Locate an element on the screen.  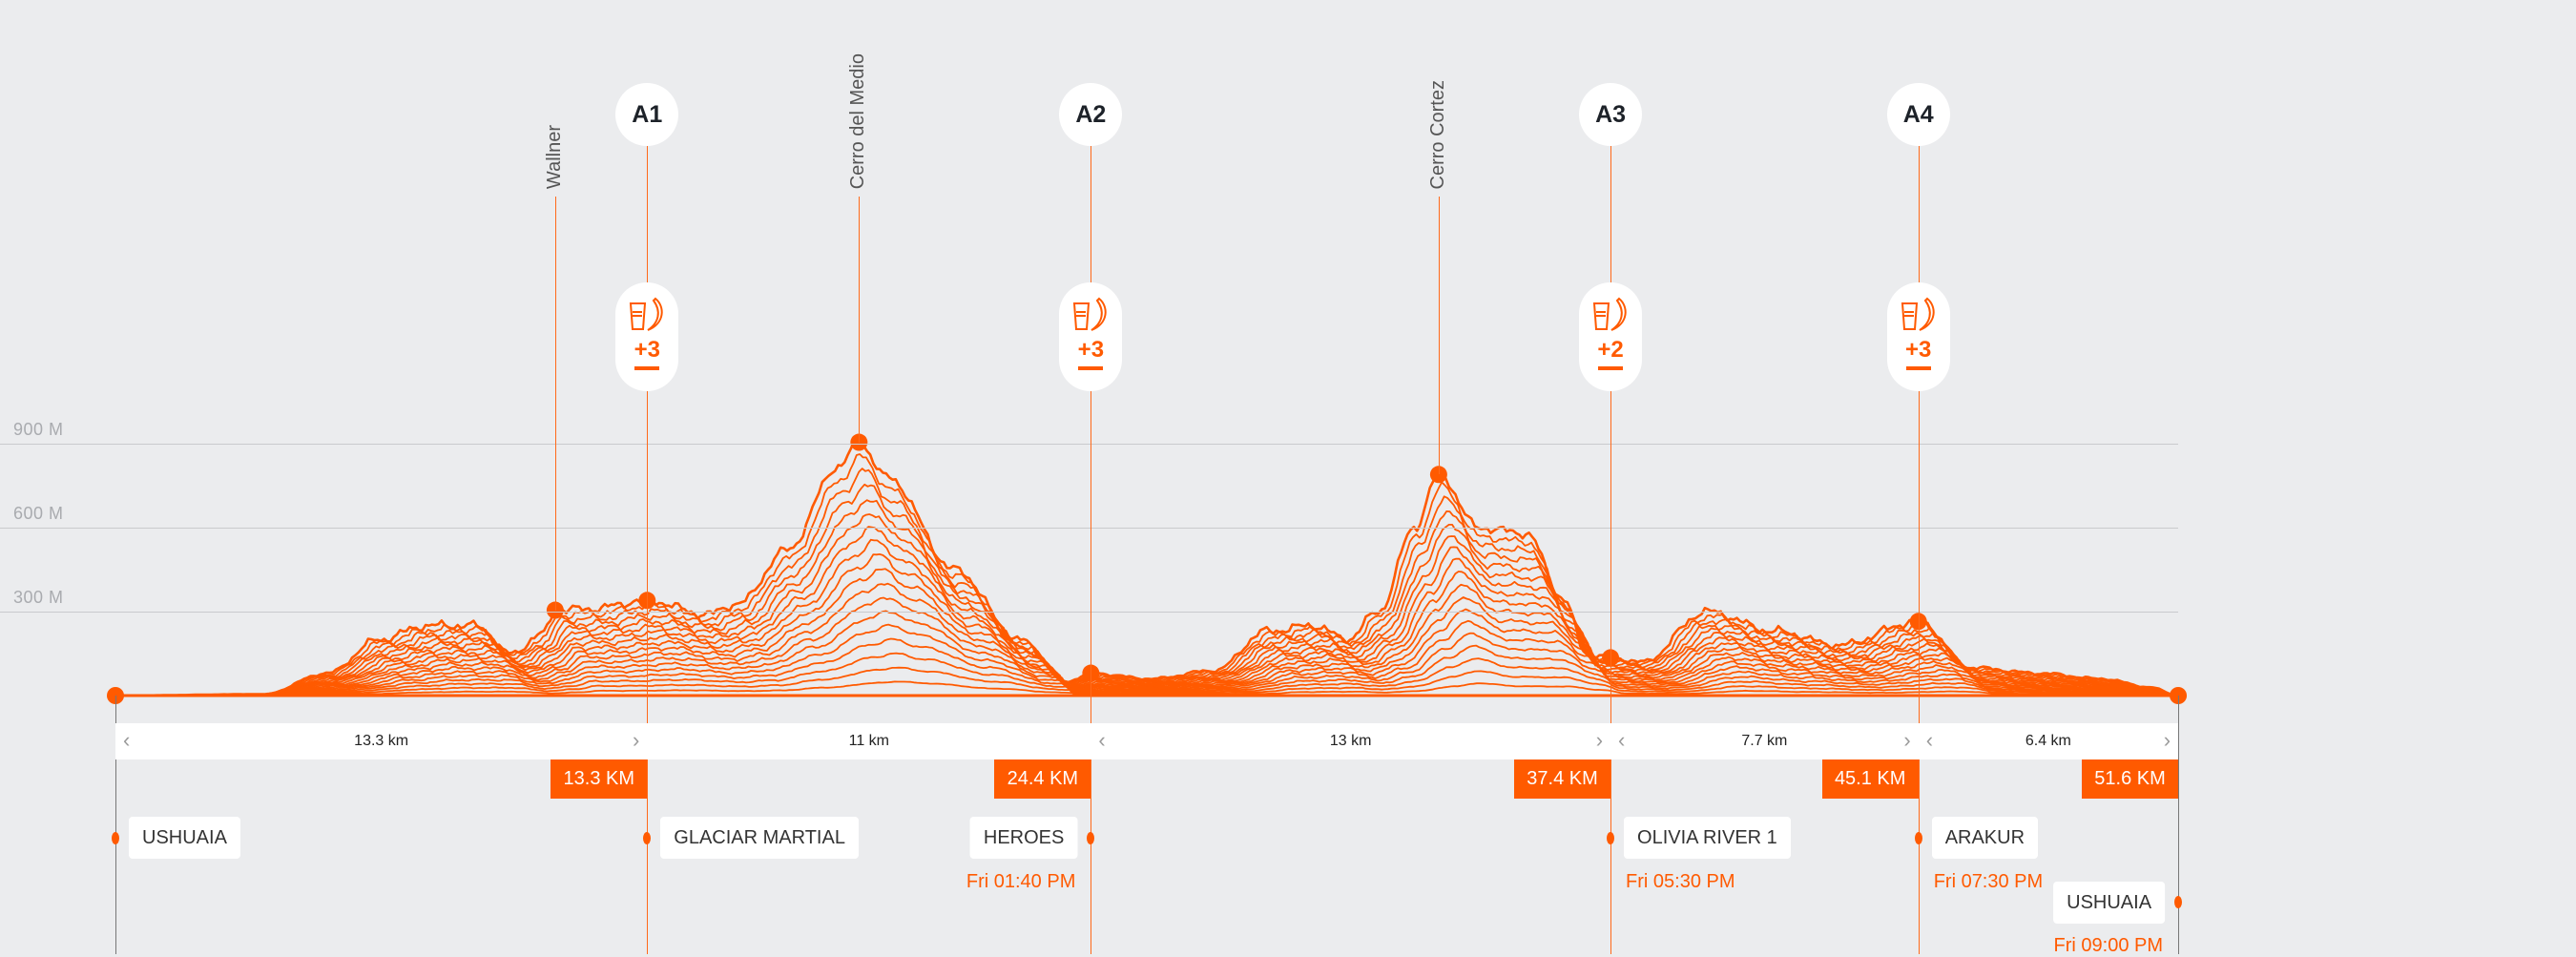
segment-distance: 6.4 km is located at coordinates (2048, 741).